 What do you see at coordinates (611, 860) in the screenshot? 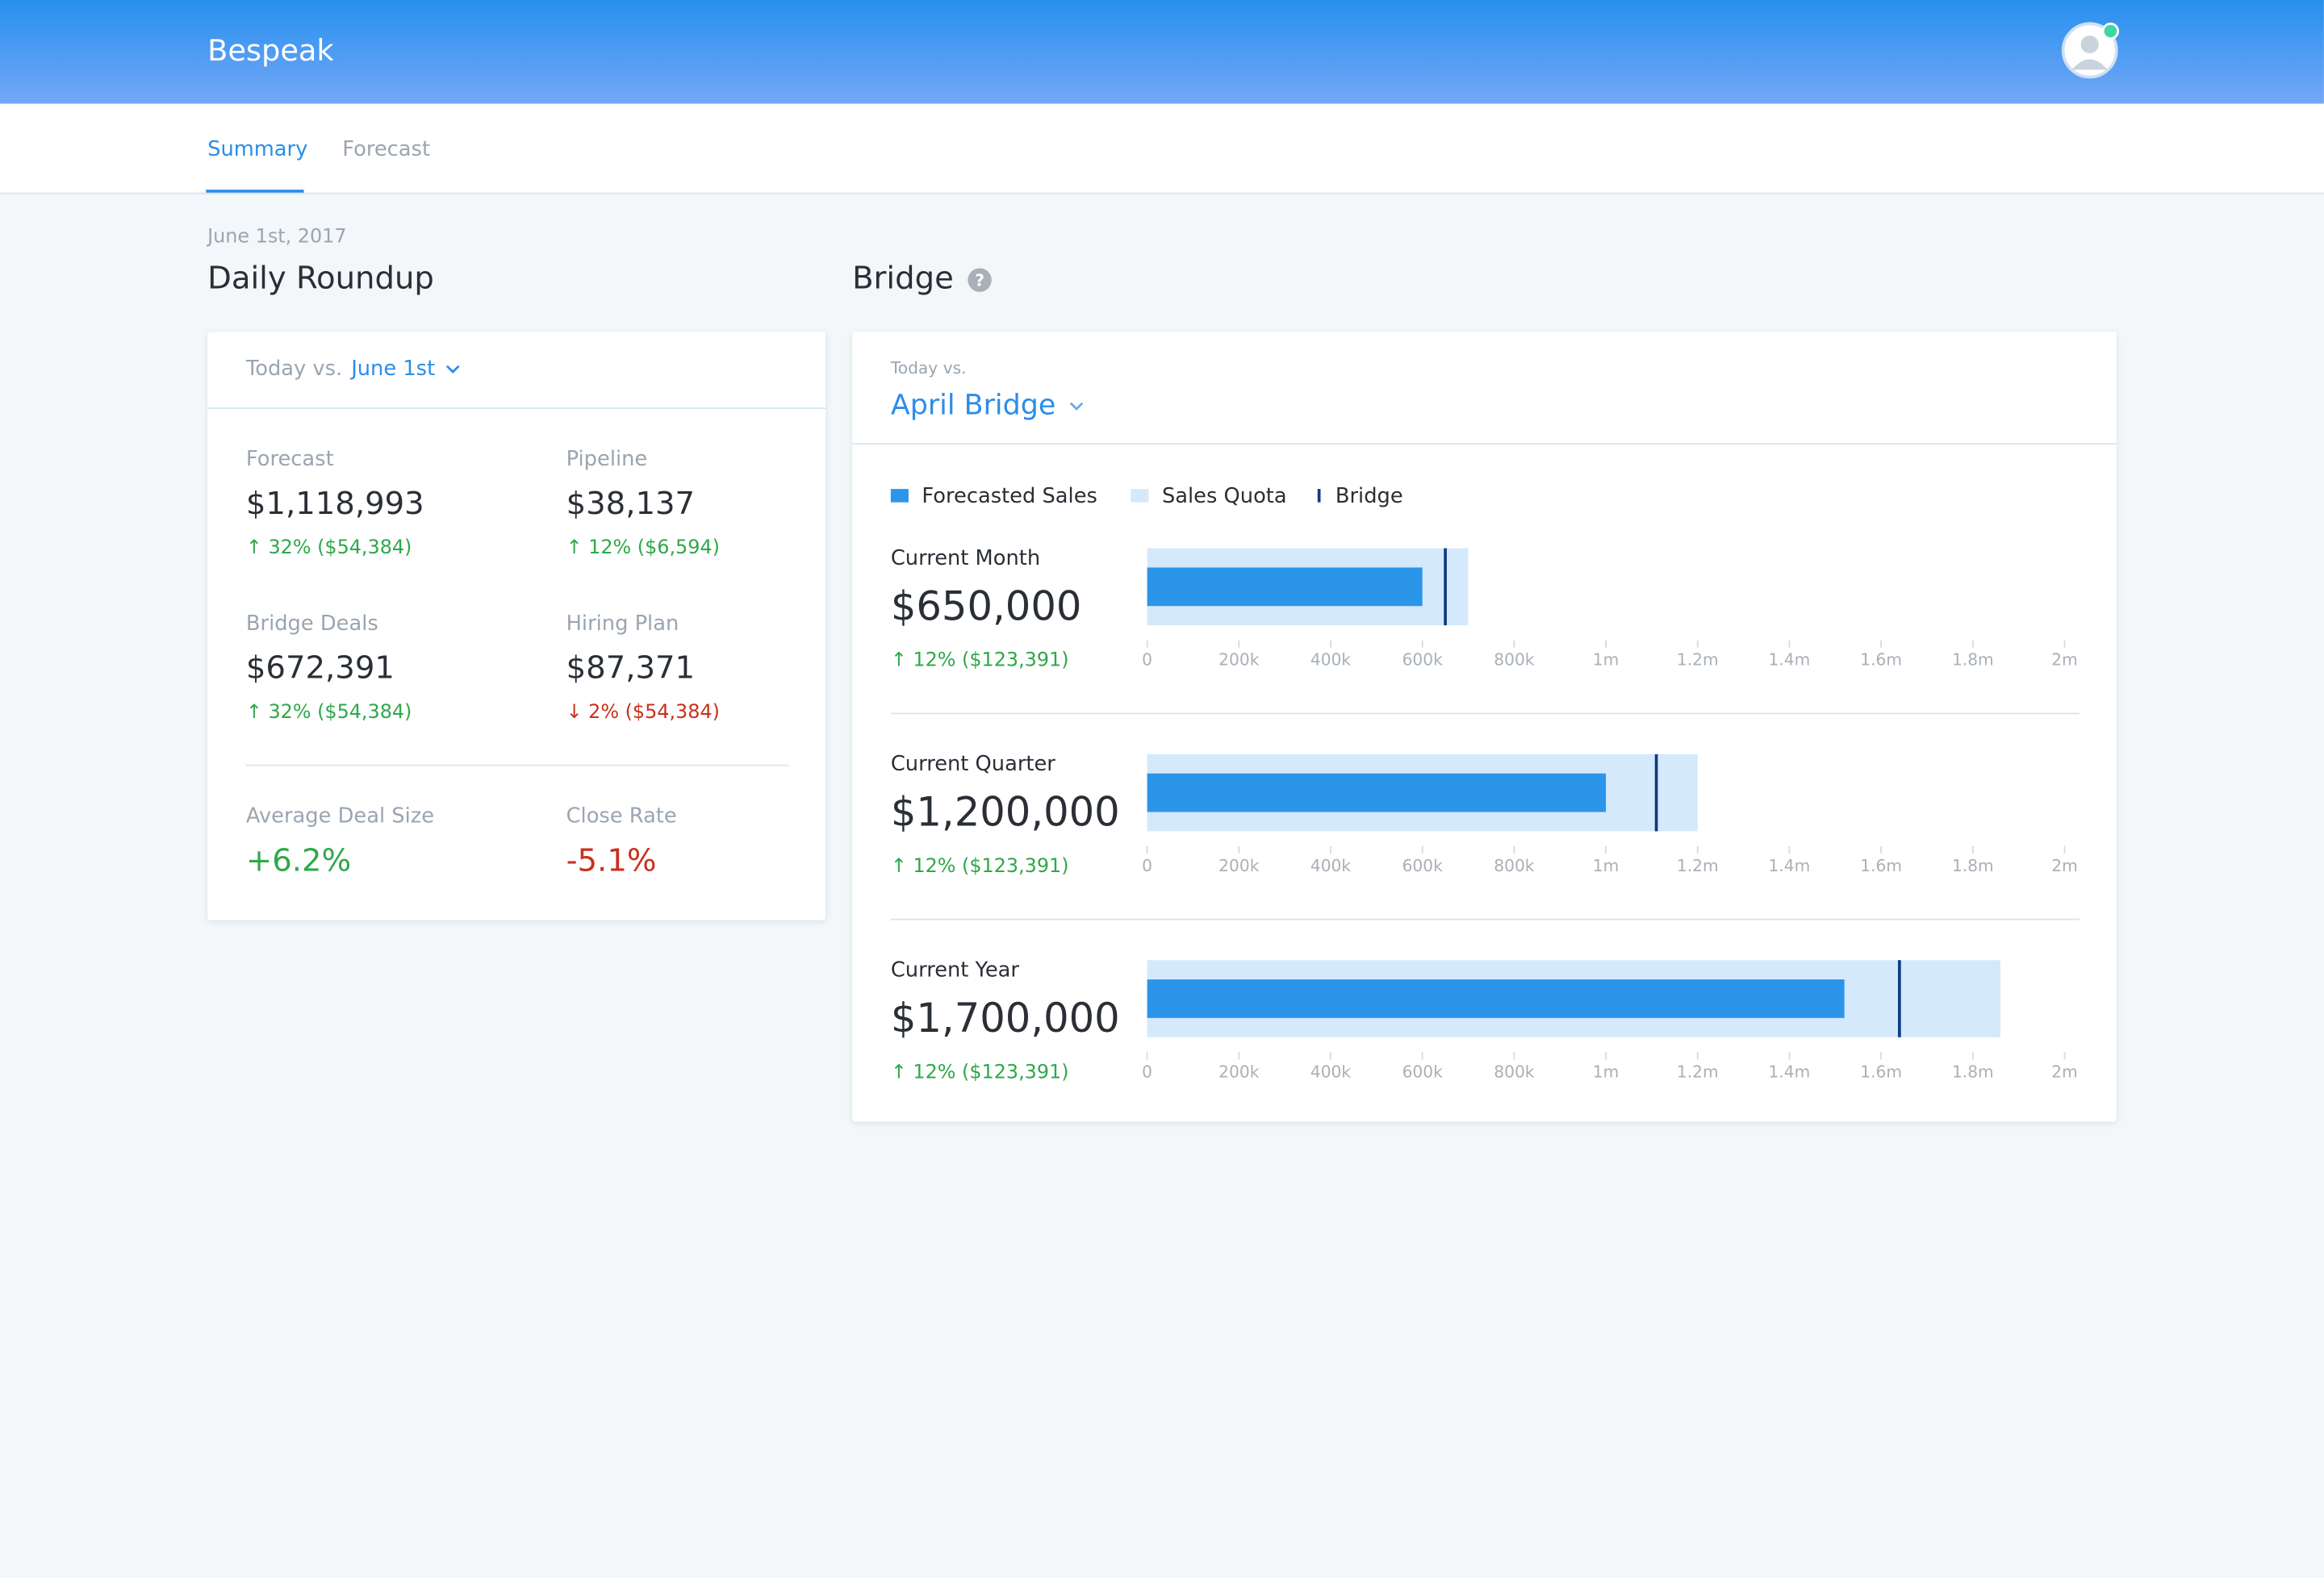
I see `rate-value: -5.1%` at bounding box center [611, 860].